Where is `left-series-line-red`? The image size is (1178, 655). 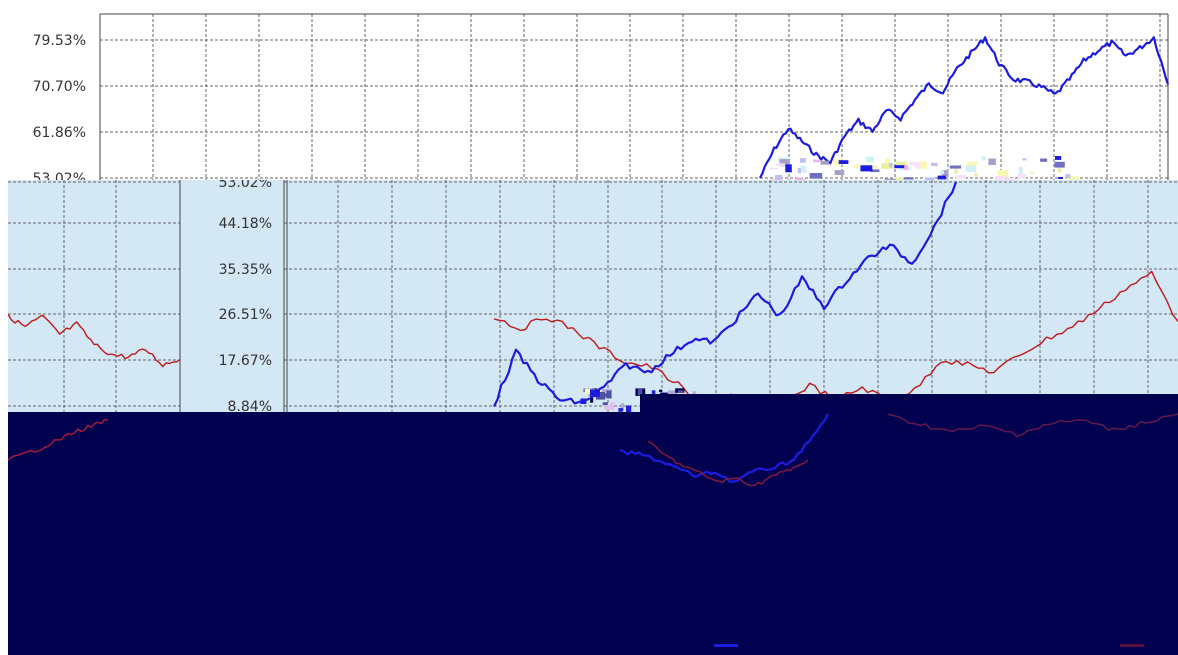
left-series-line-red is located at coordinates (94, 340).